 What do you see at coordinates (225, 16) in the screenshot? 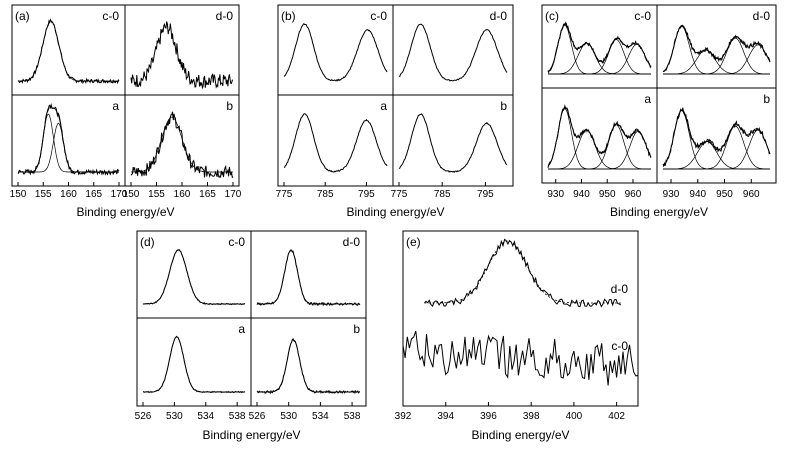
I see `subpanel-label-a-d-0: d-0` at bounding box center [225, 16].